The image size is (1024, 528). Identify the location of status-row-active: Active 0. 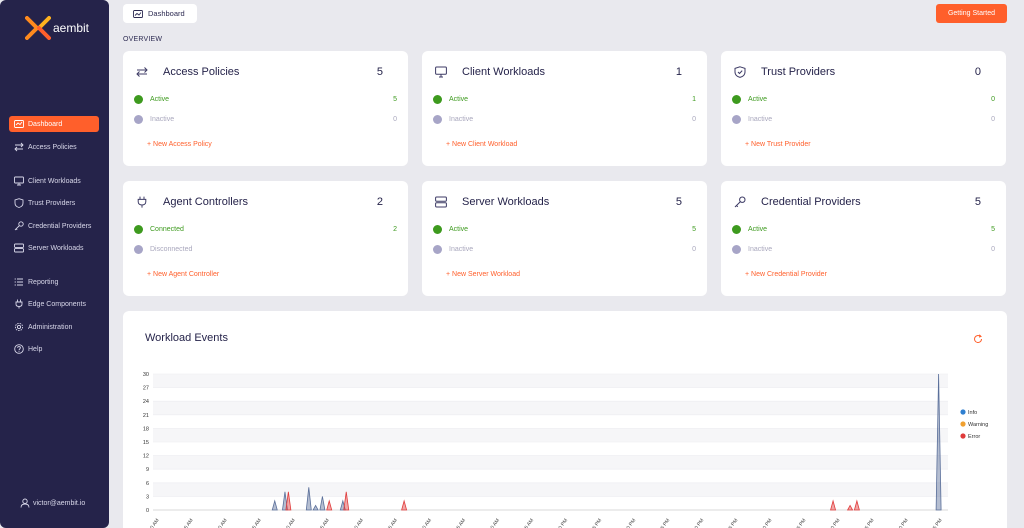
(863, 99).